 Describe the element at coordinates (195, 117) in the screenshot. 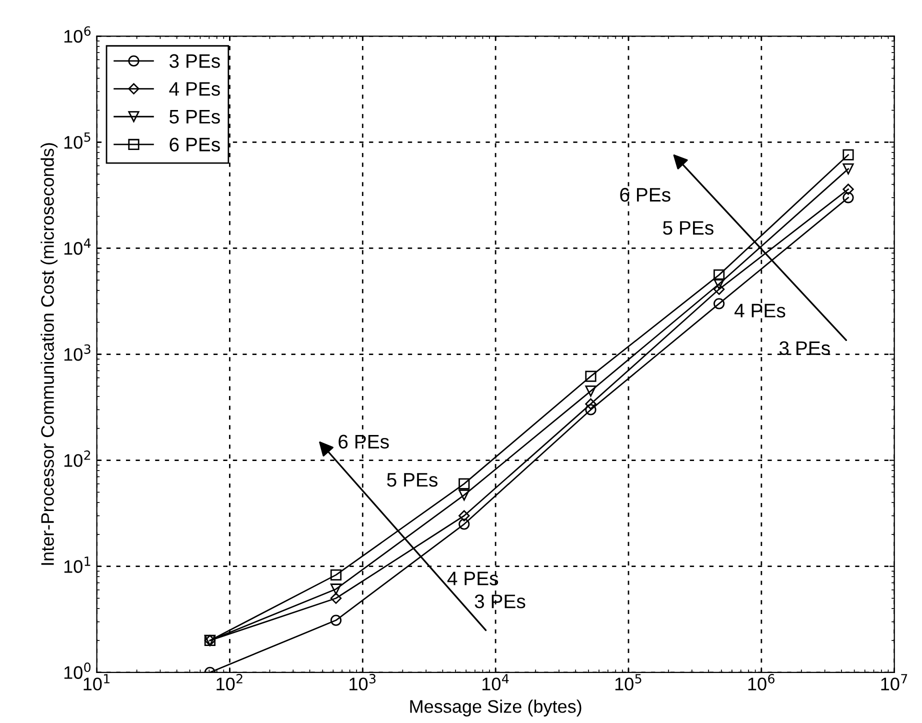

I see `legend-label: 5 PEs` at that location.